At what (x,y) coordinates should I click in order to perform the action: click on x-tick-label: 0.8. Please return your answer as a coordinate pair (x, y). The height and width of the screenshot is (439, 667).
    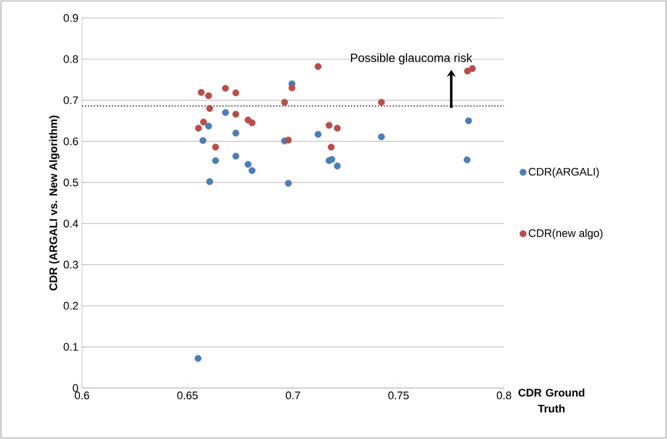
    Looking at the image, I should click on (504, 396).